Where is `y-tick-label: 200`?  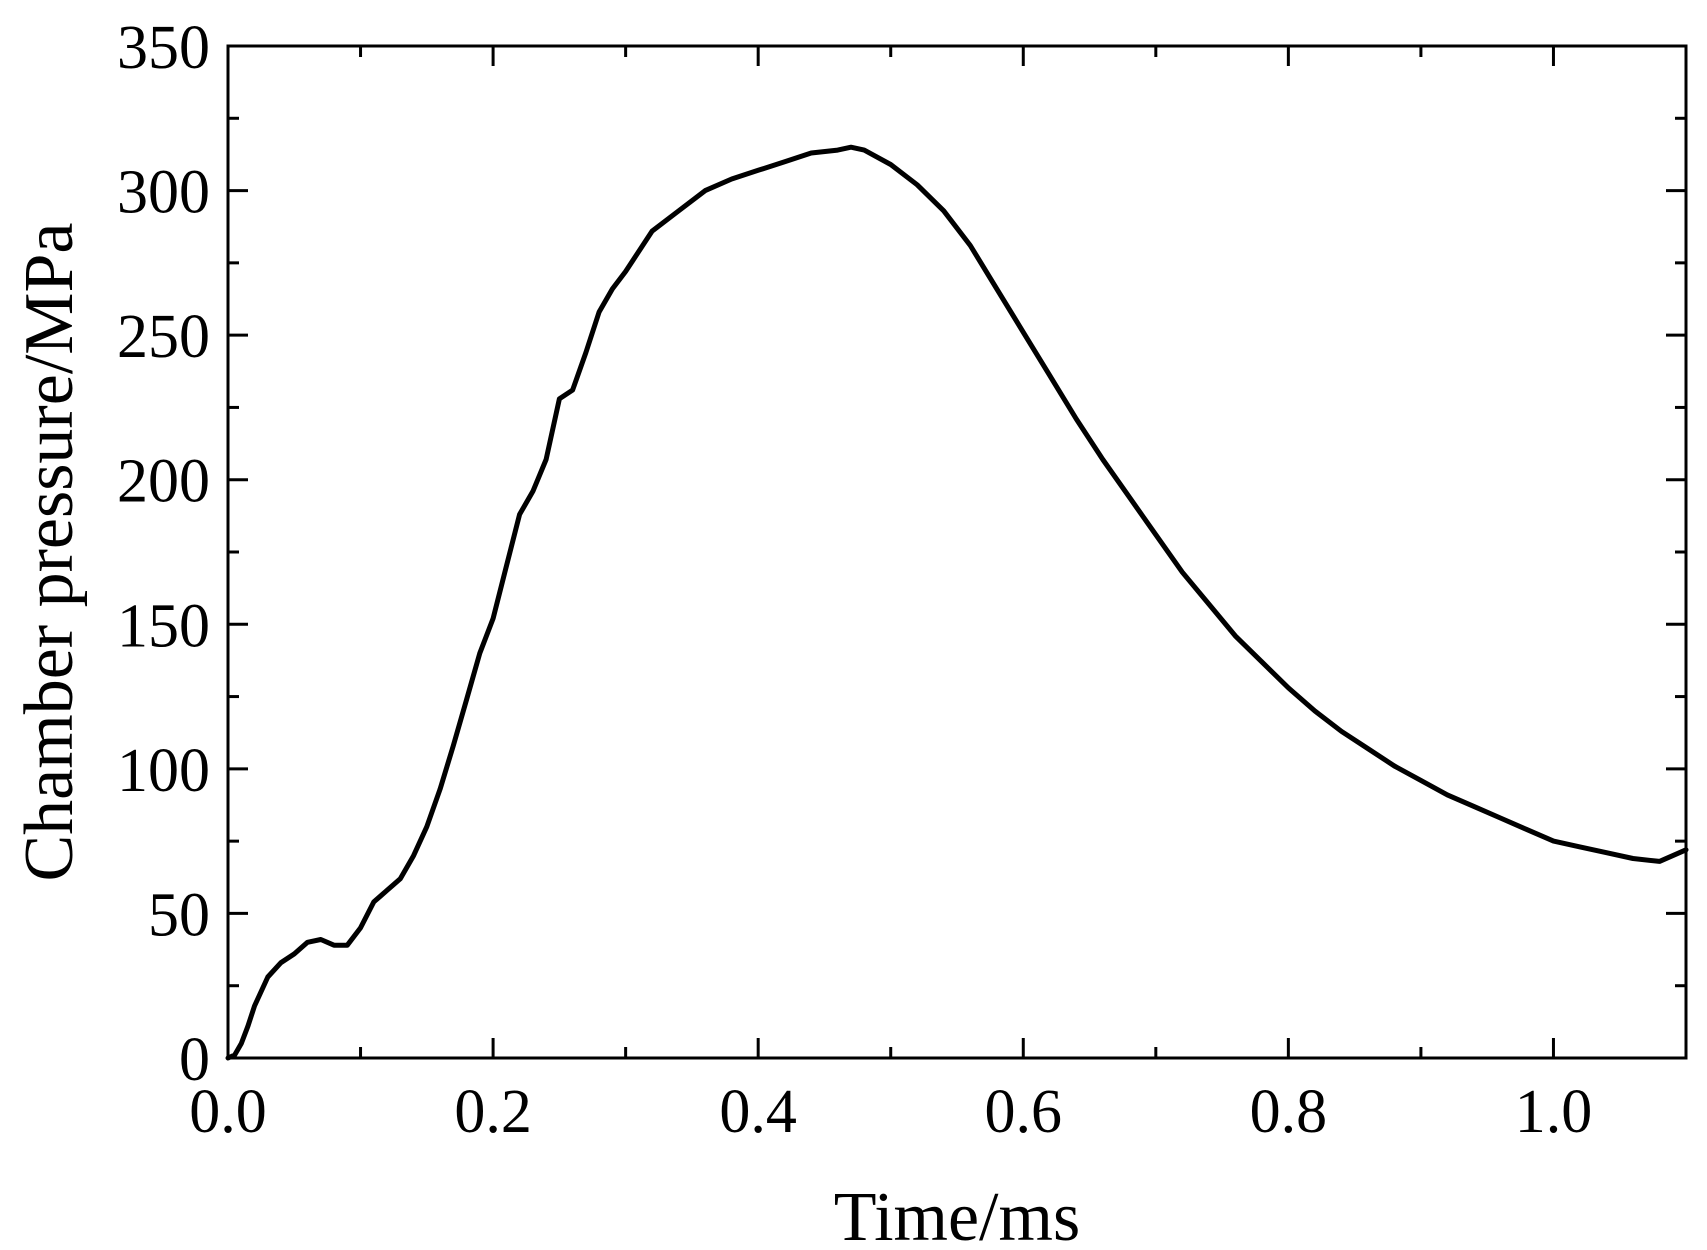
y-tick-label: 200 is located at coordinates (163, 482).